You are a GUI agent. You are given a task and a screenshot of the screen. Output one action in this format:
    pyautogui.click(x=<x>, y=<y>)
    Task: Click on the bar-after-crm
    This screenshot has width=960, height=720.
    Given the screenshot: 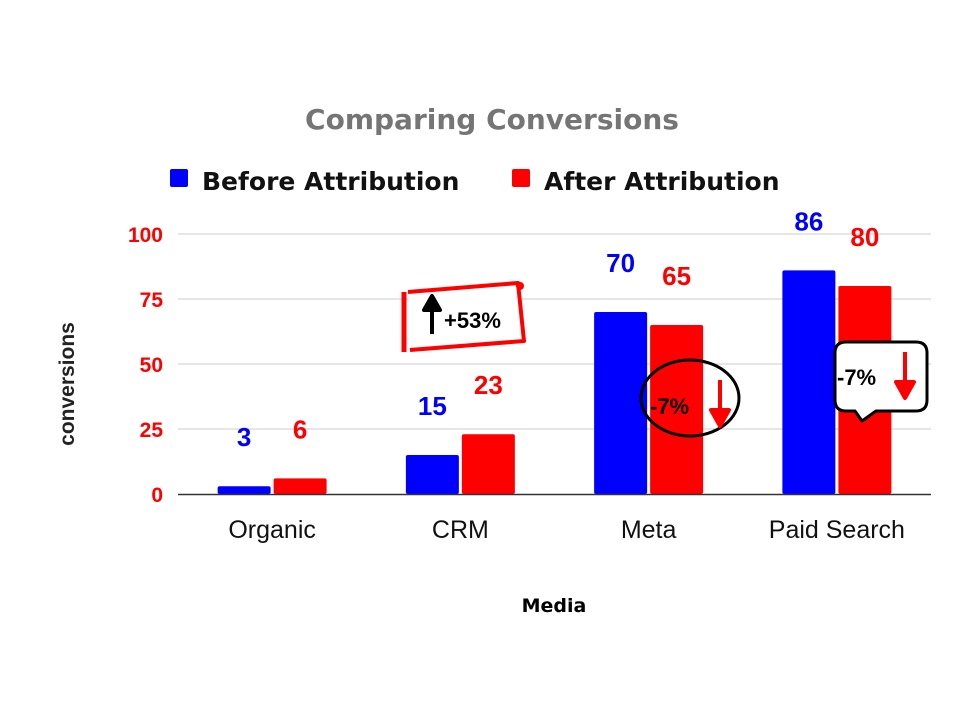 What is the action you would take?
    pyautogui.click(x=488, y=464)
    